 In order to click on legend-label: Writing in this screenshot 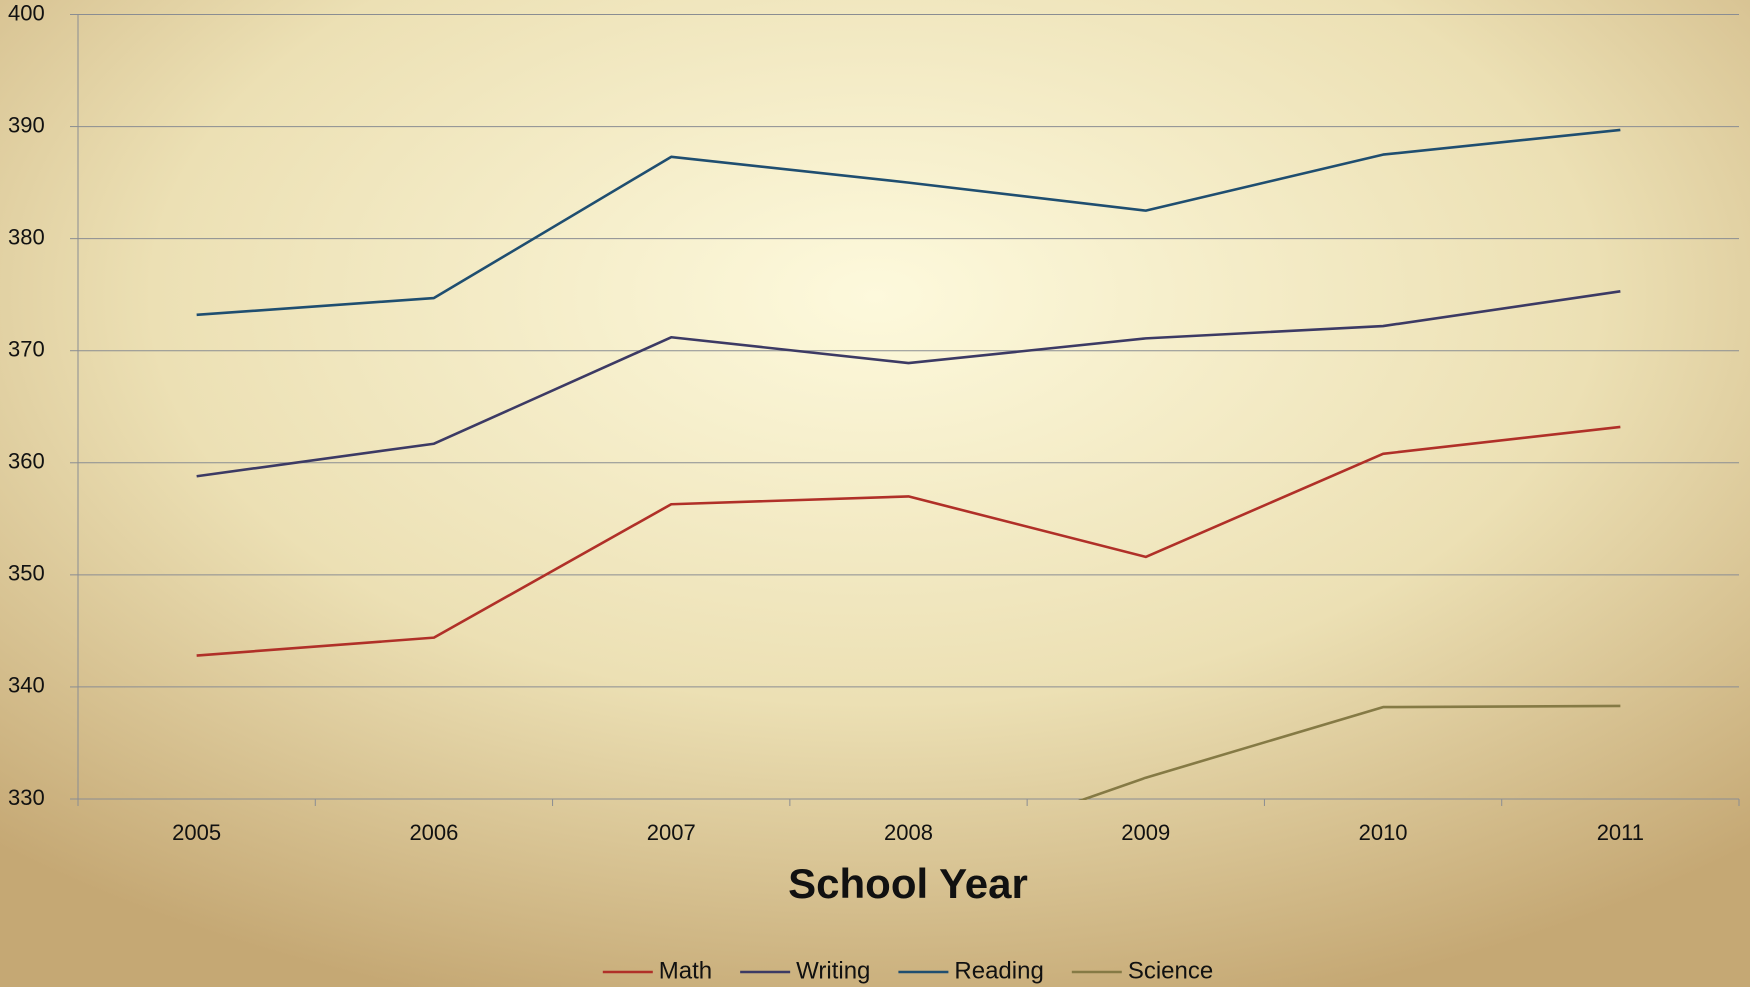, I will do `click(833, 970)`.